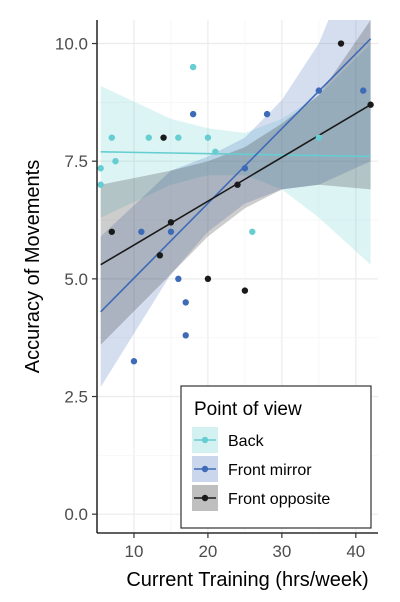  What do you see at coordinates (270, 470) in the screenshot?
I see `legend-label-front-mirror: Front mirror` at bounding box center [270, 470].